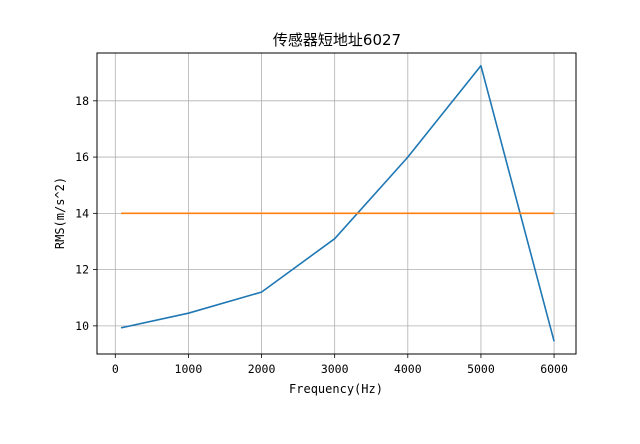  I want to click on x-tick-label: 0, so click(115, 369).